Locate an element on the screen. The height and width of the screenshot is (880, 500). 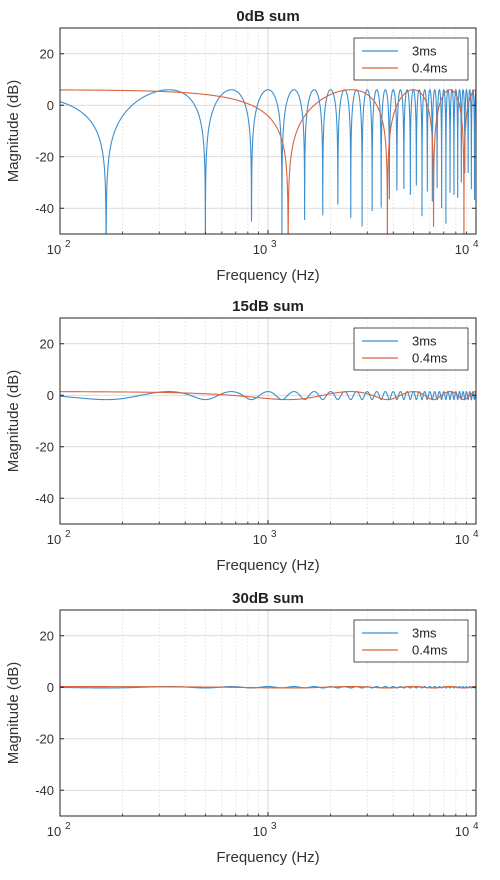
chart-title: 0dB sum is located at coordinates (267, 16).